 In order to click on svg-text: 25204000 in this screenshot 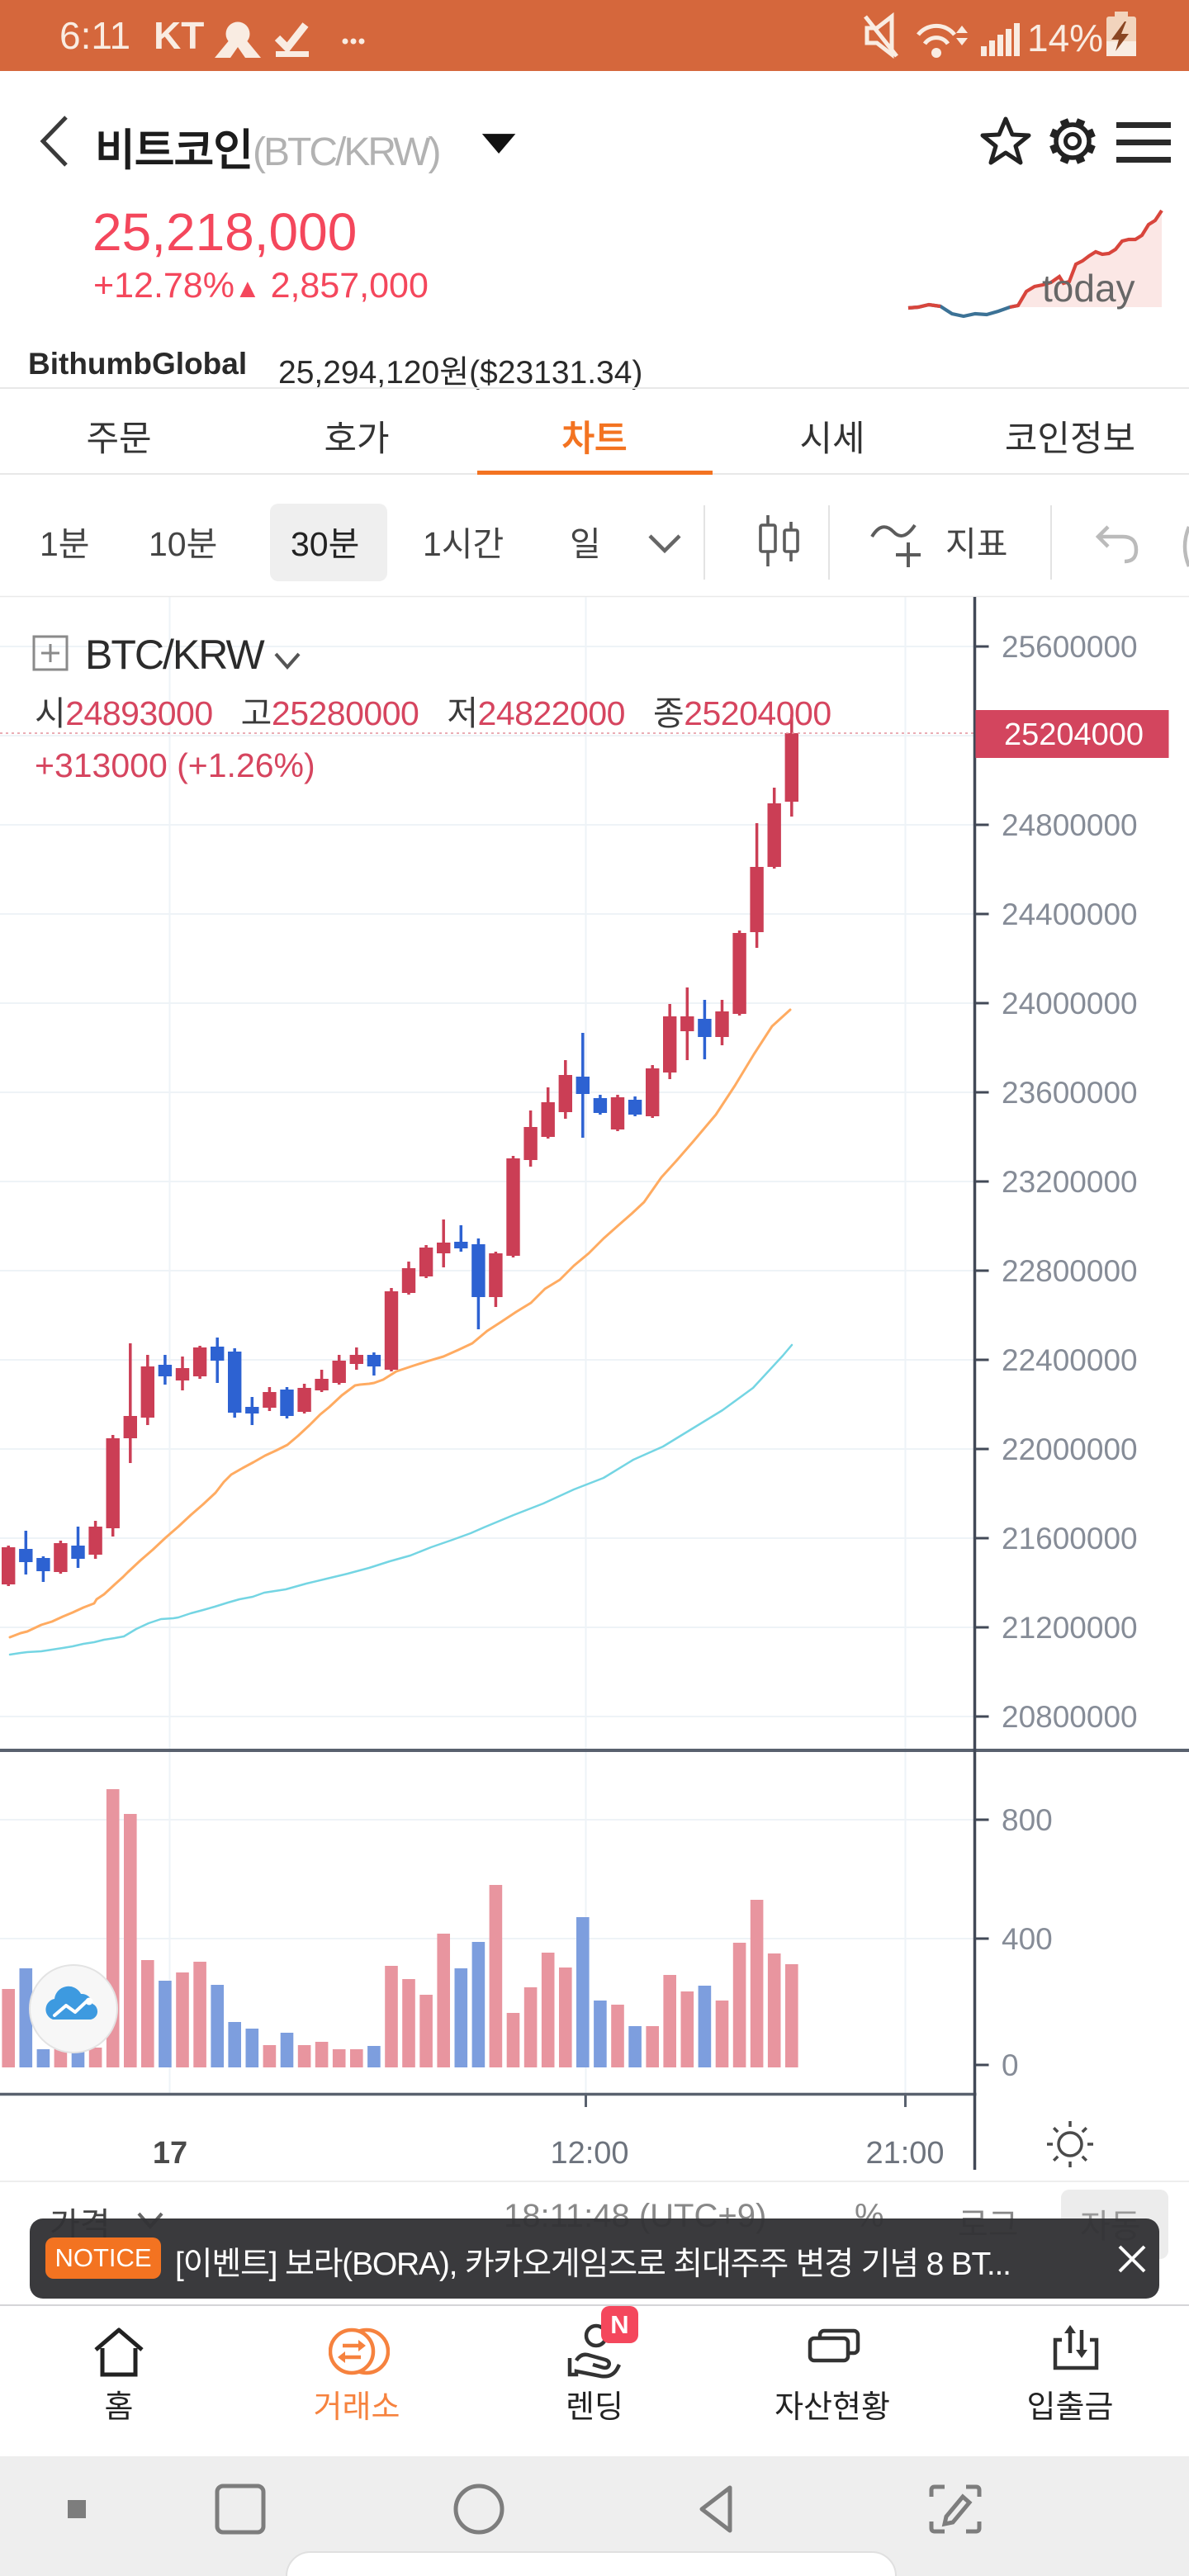, I will do `click(1074, 734)`.